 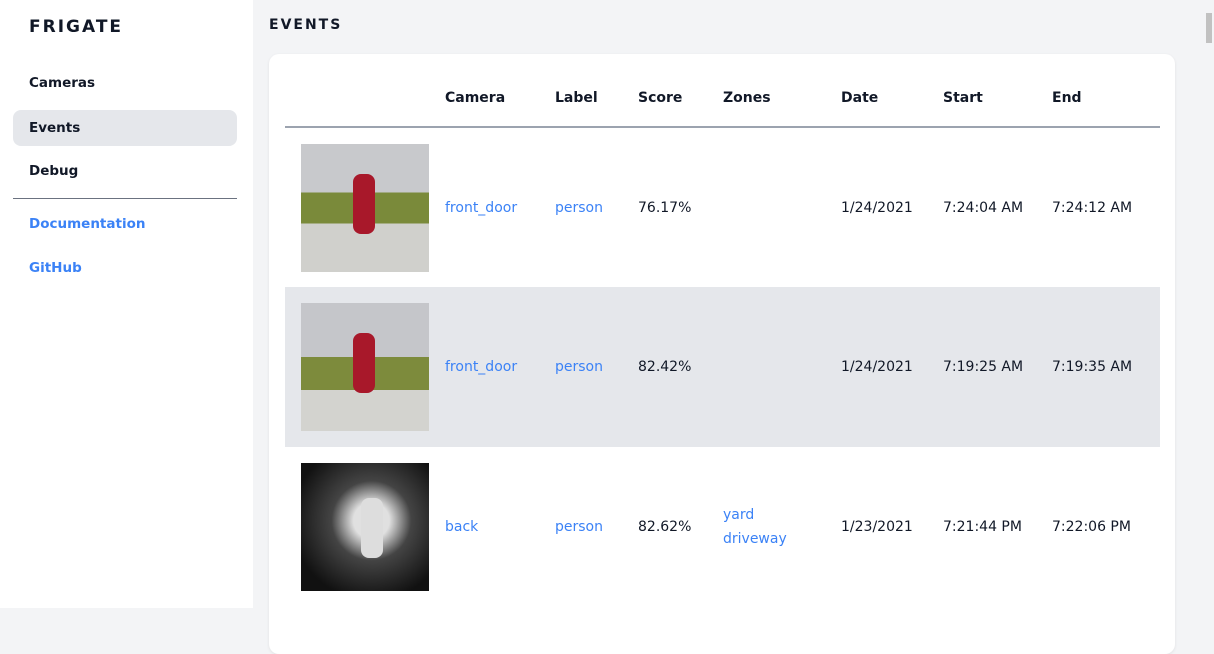 What do you see at coordinates (125, 128) in the screenshot?
I see `sidebar-item-events: Events` at bounding box center [125, 128].